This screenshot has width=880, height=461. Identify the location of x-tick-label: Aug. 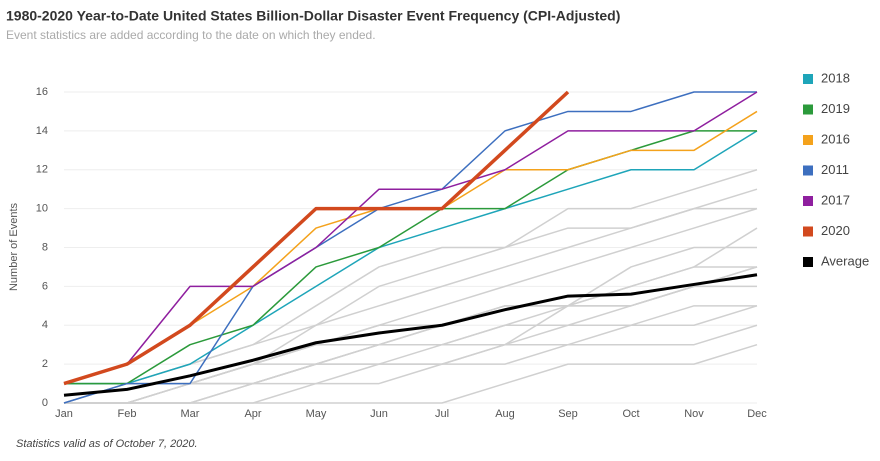
(505, 414).